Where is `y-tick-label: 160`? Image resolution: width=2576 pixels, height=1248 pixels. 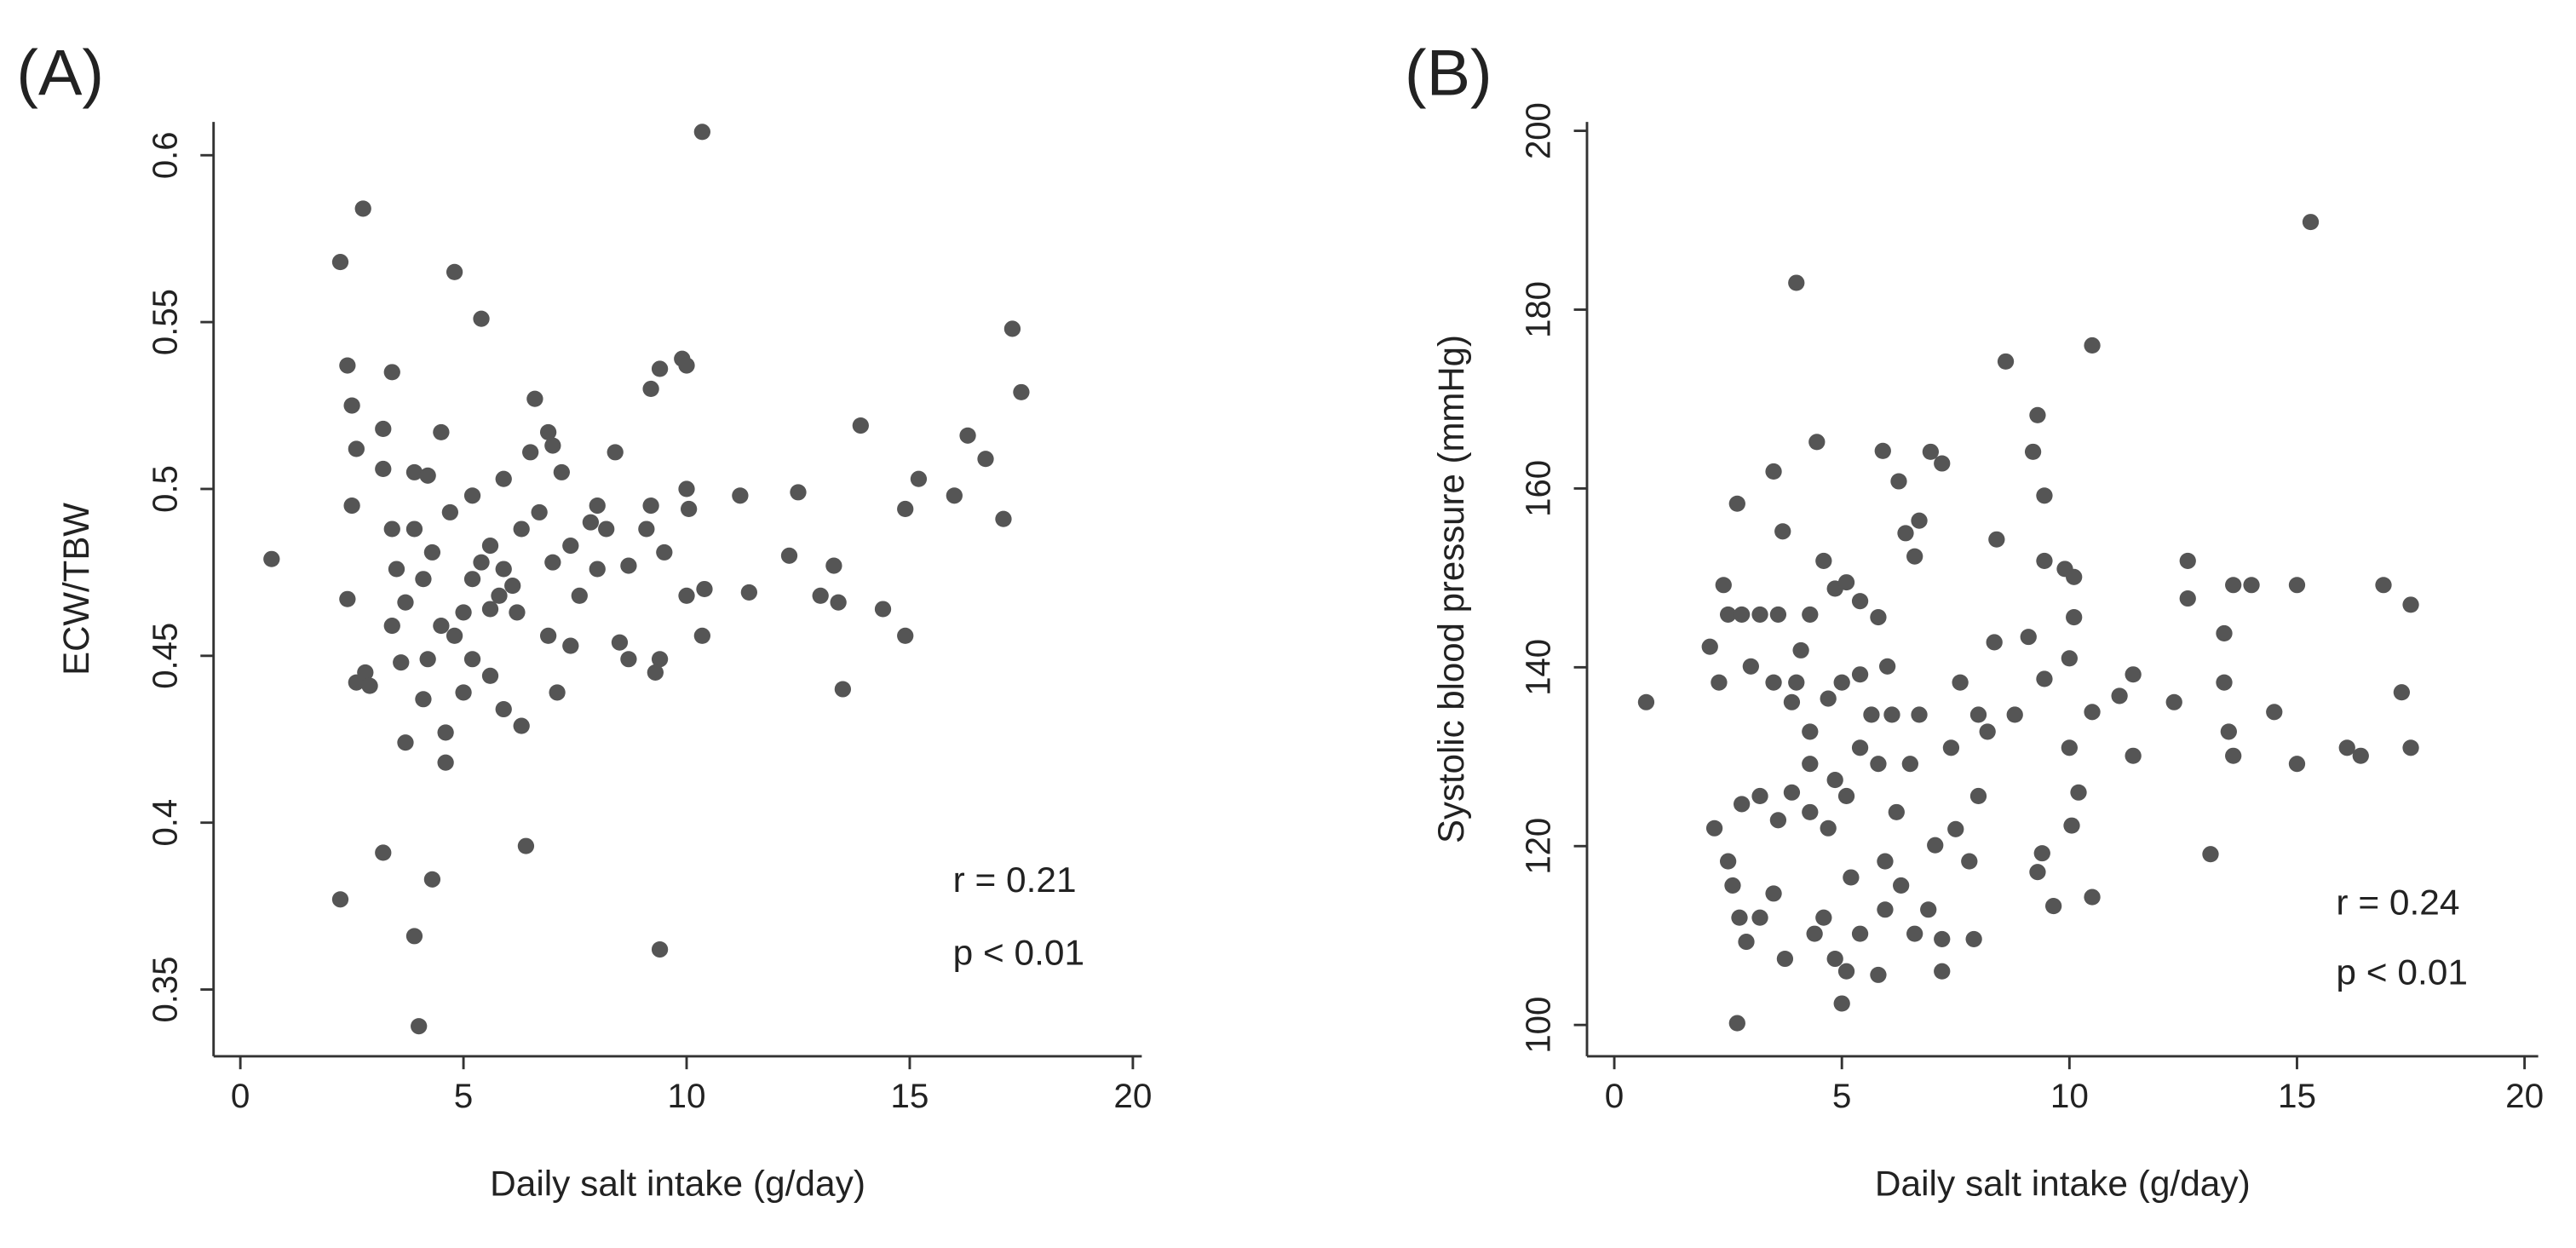
y-tick-label: 160 is located at coordinates (1539, 488).